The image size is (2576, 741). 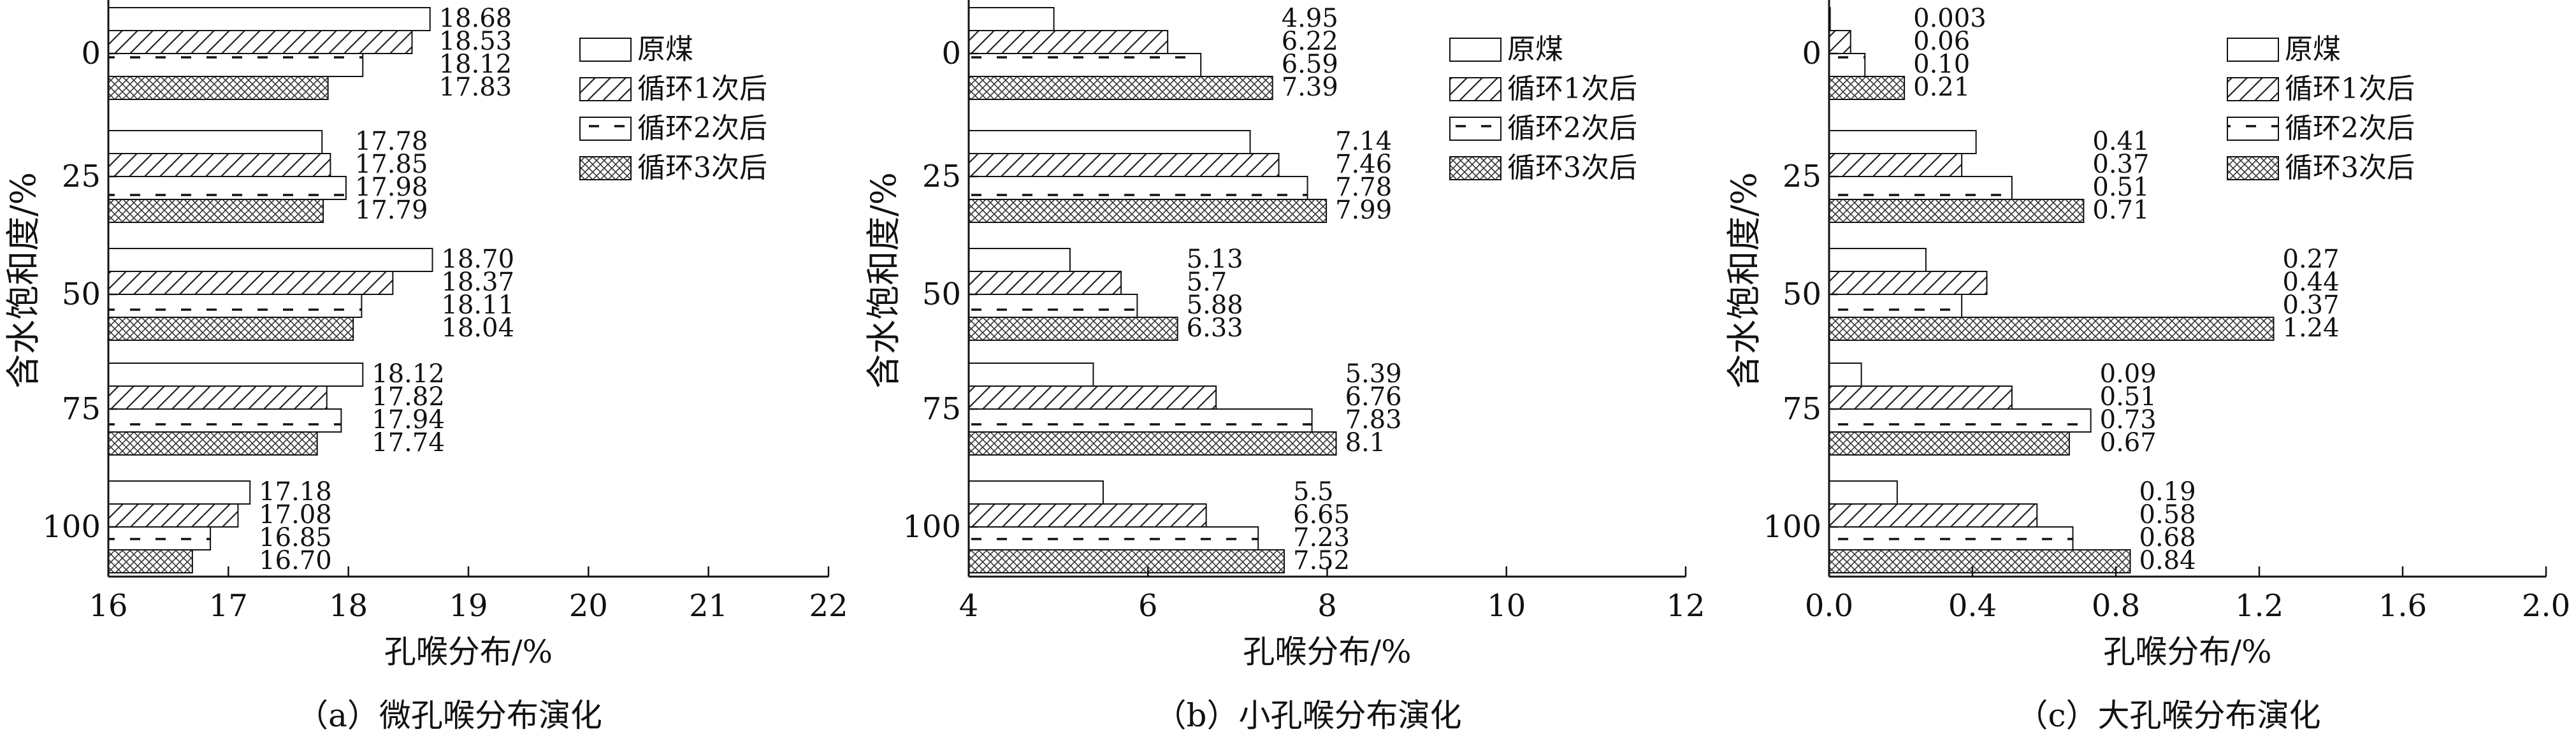 What do you see at coordinates (2128, 420) in the screenshot?
I see `data-label-3-c3-s2: 0.73` at bounding box center [2128, 420].